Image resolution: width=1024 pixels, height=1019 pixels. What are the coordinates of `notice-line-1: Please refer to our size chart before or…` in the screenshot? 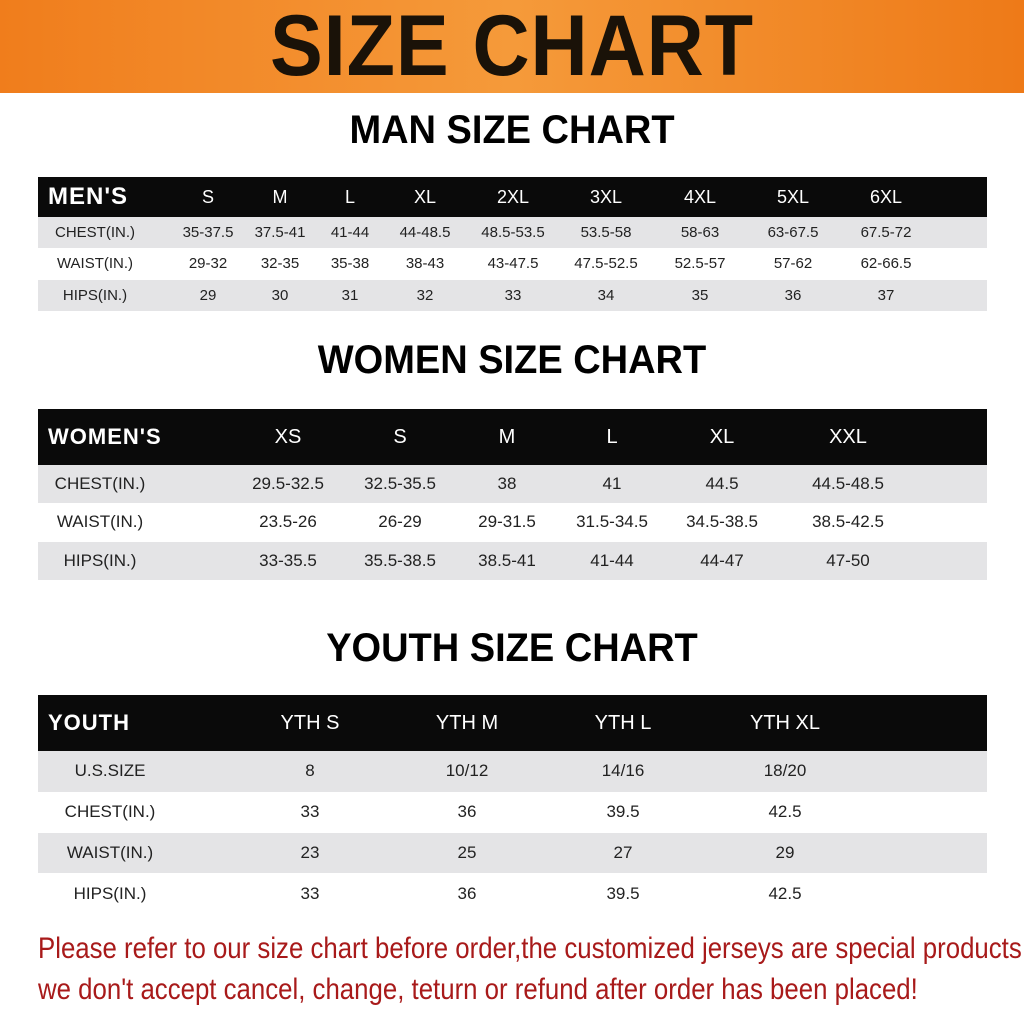 It's located at (531, 948).